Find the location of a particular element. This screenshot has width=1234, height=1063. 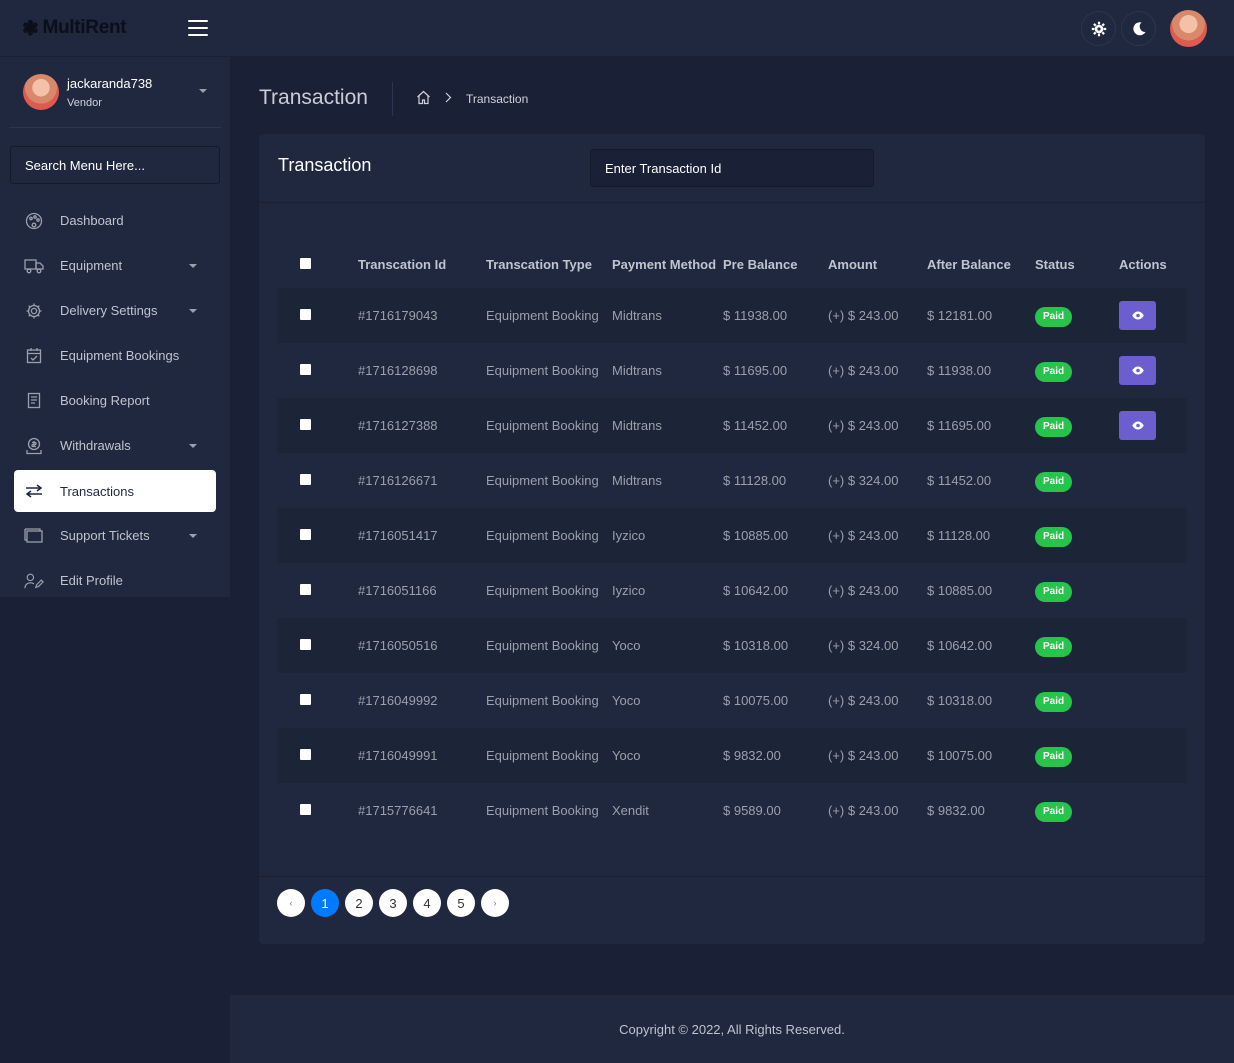

gear-icon is located at coordinates (34, 311).